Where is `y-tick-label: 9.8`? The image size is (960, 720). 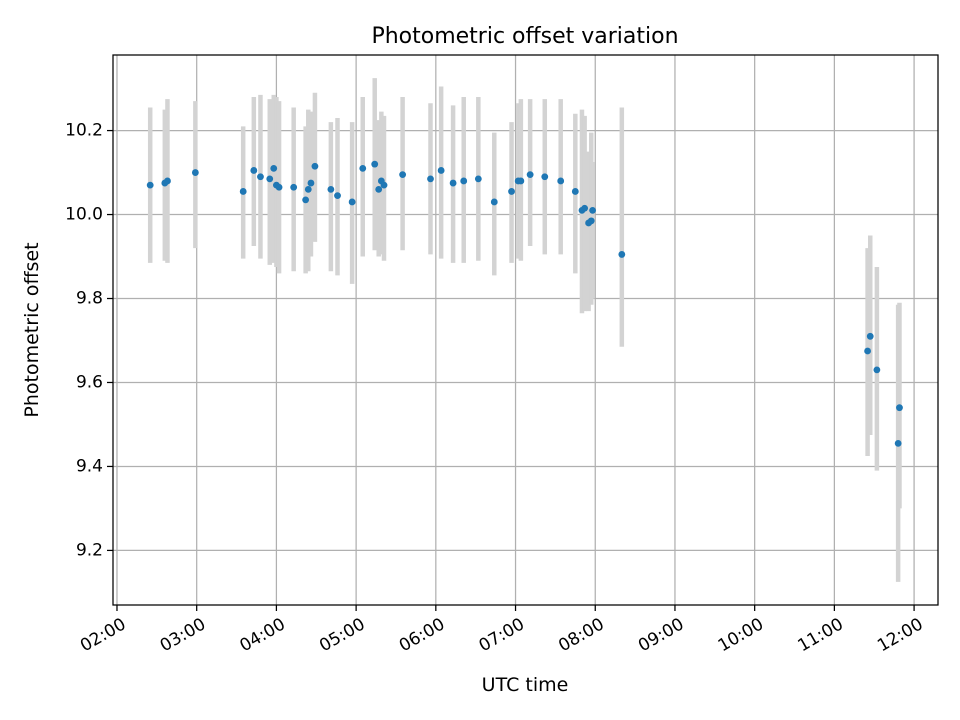 y-tick-label: 9.8 is located at coordinates (89, 299).